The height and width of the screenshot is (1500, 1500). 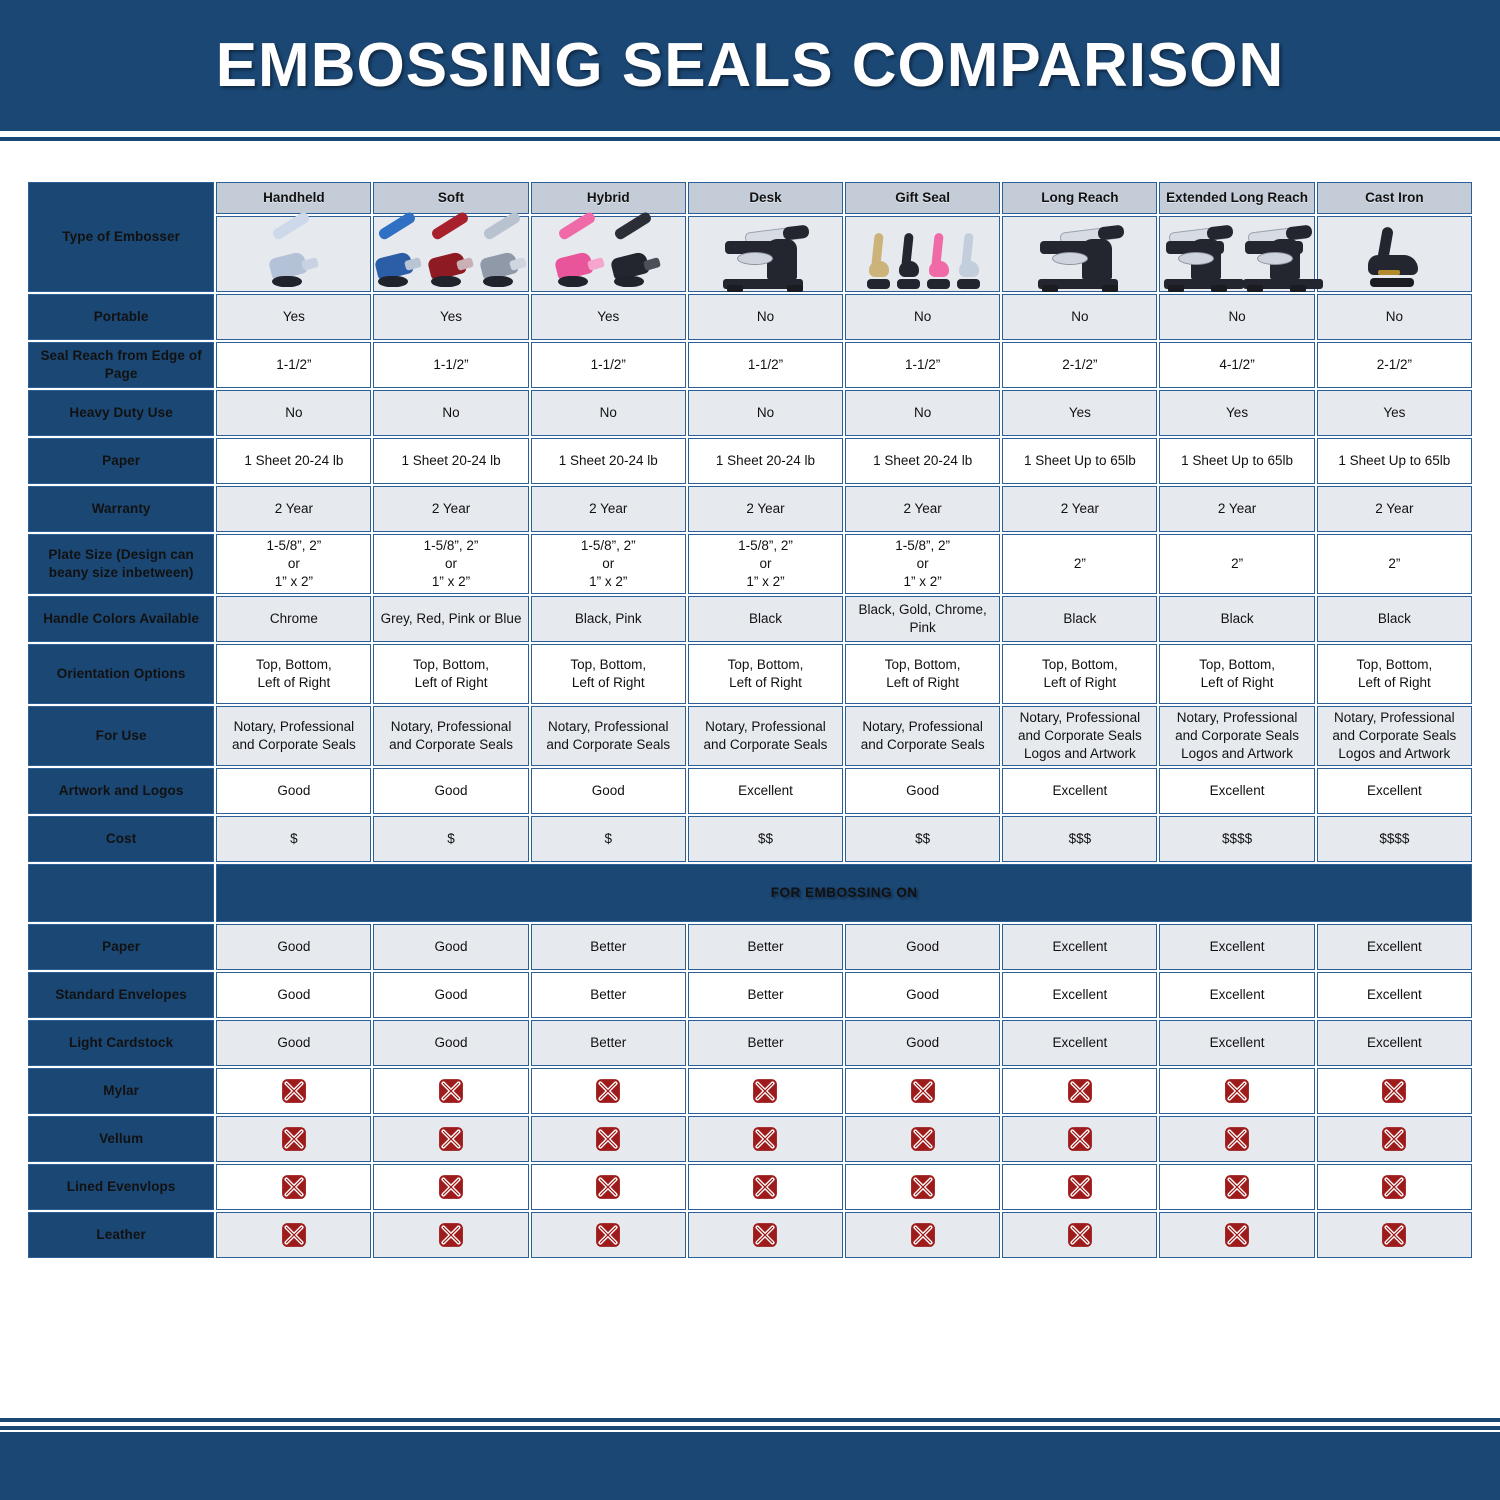 I want to click on cell-4-6: 2 Year, so click(x=1237, y=509).